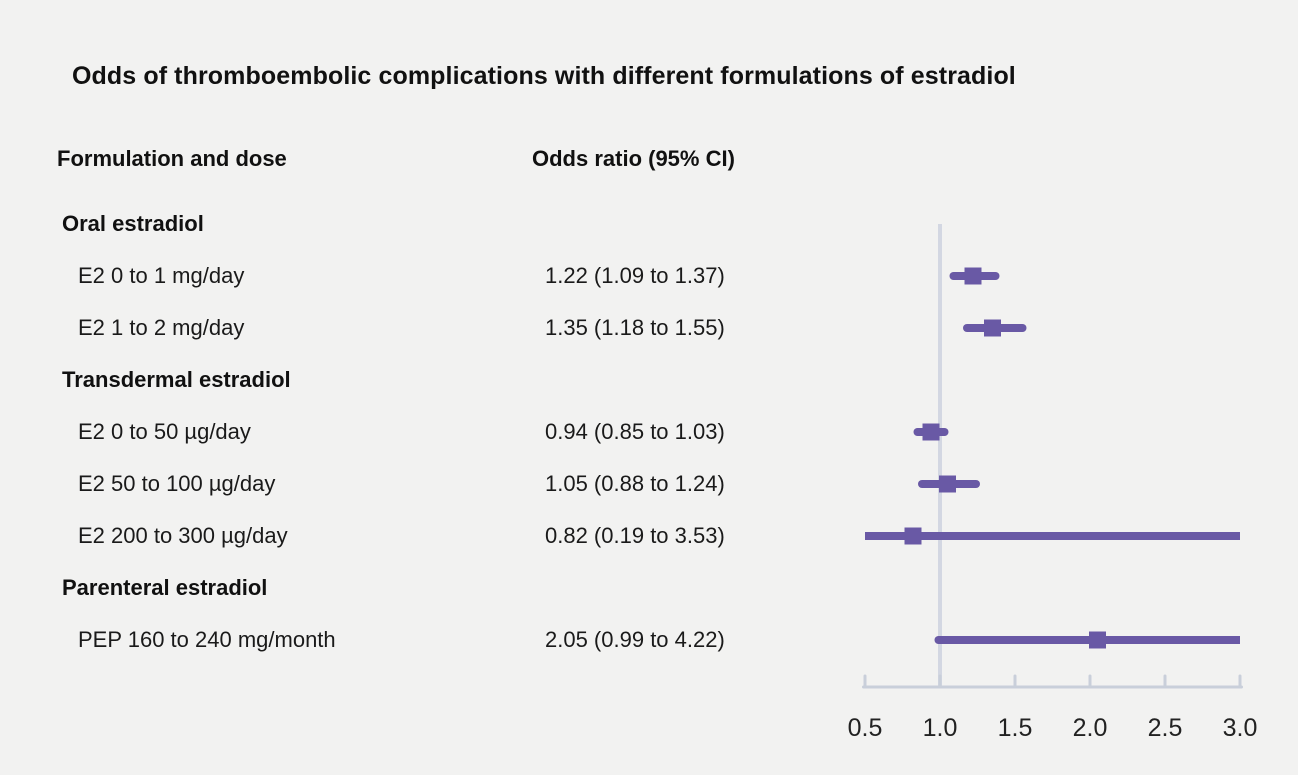 The width and height of the screenshot is (1298, 775). I want to click on row-value: 2.05 (0.99 to 4.22), so click(635, 639).